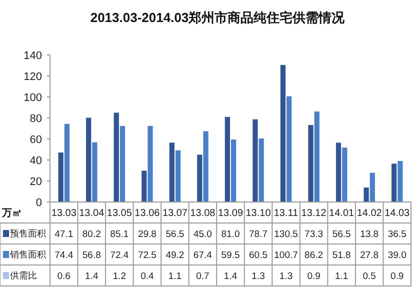  What do you see at coordinates (119, 276) in the screenshot?
I see `data-label: 1.2` at bounding box center [119, 276].